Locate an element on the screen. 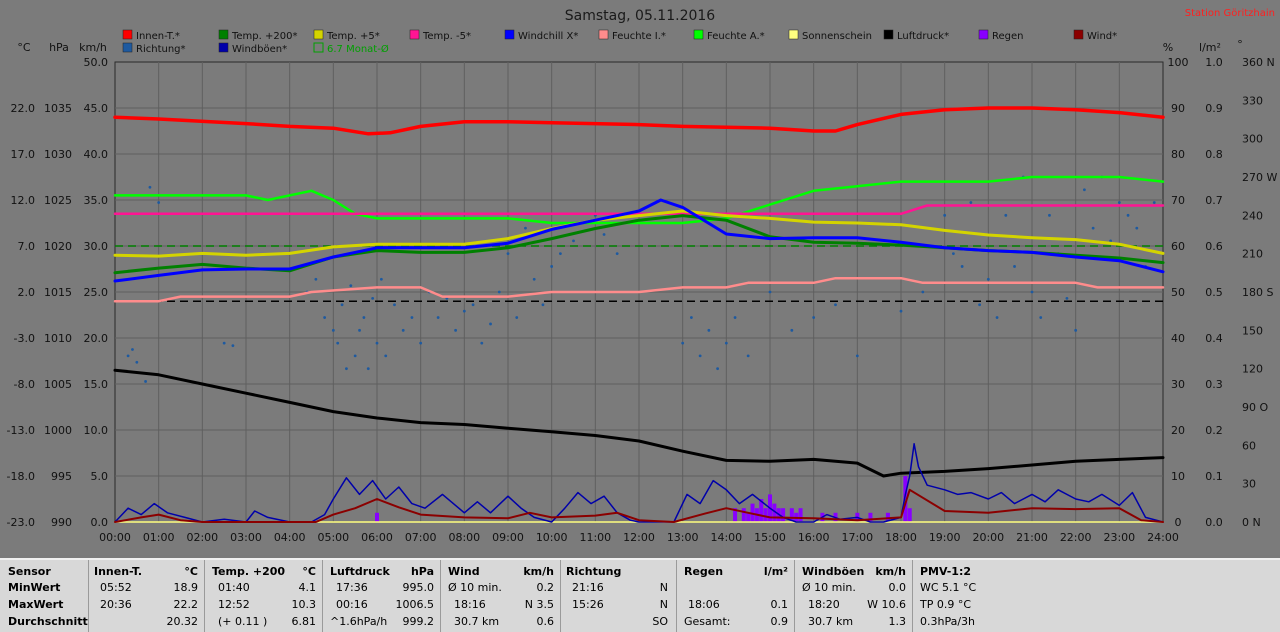 This screenshot has height=632, width=1280. legend-label: Richtung* is located at coordinates (161, 49).